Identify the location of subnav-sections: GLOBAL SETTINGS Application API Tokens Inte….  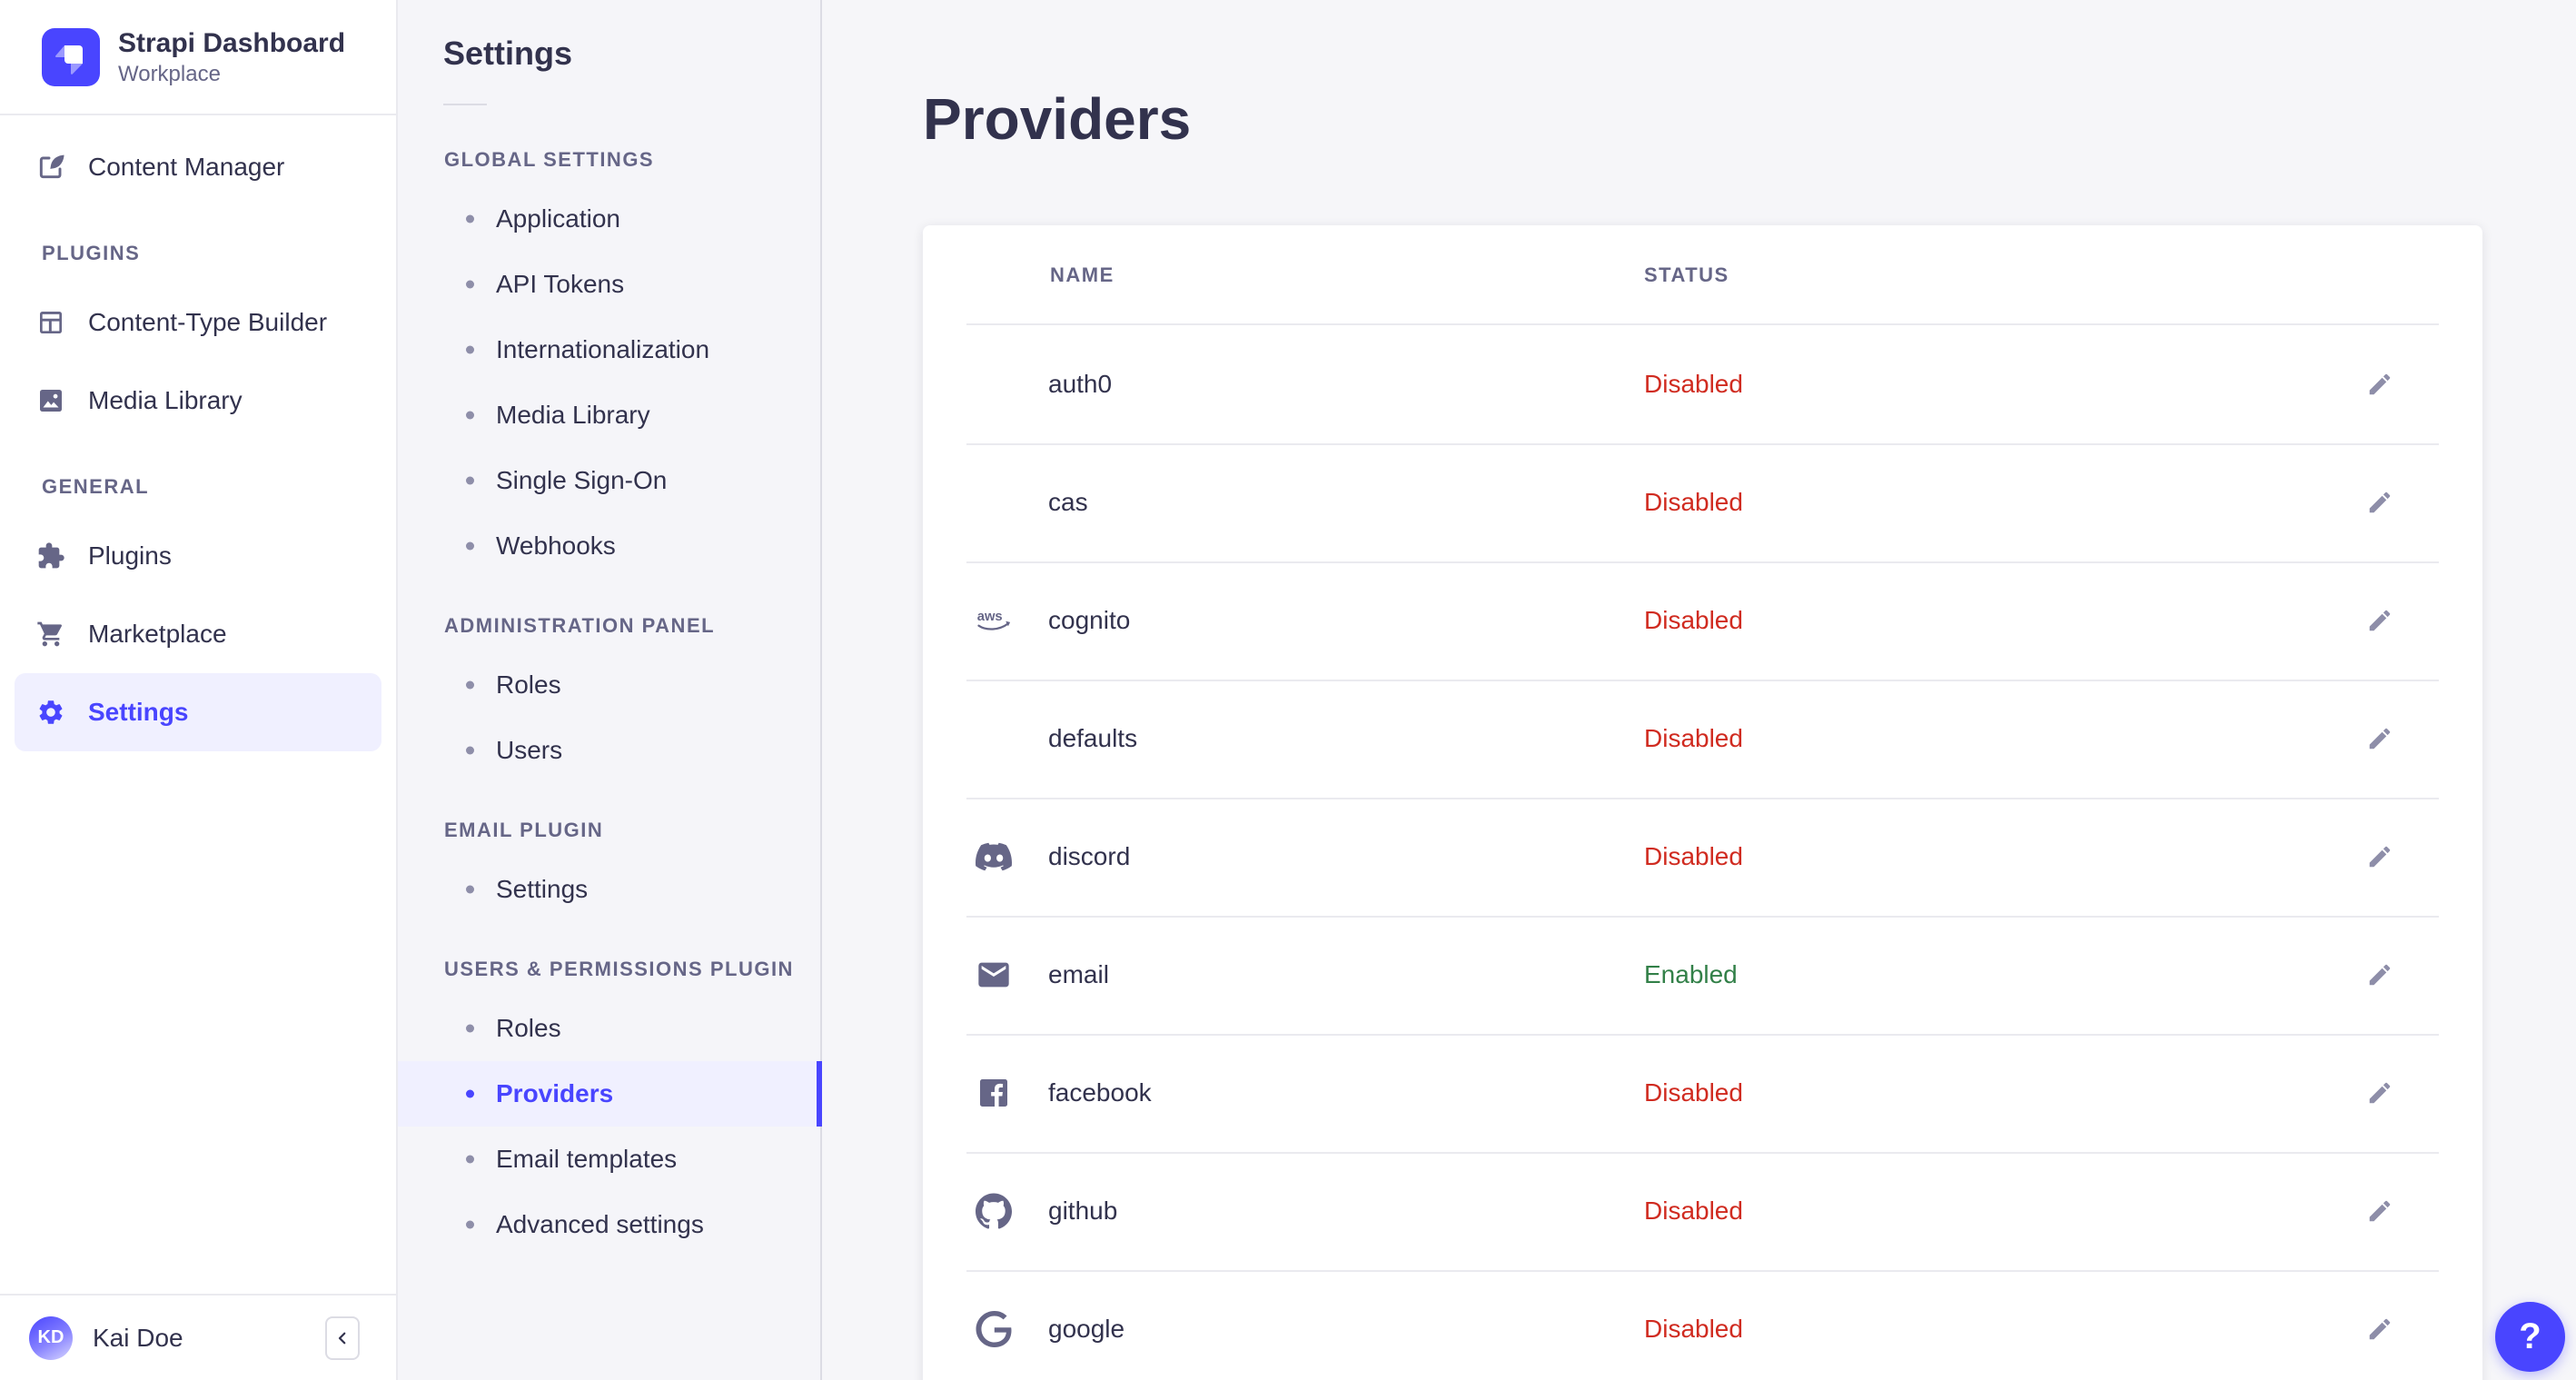
(610, 701).